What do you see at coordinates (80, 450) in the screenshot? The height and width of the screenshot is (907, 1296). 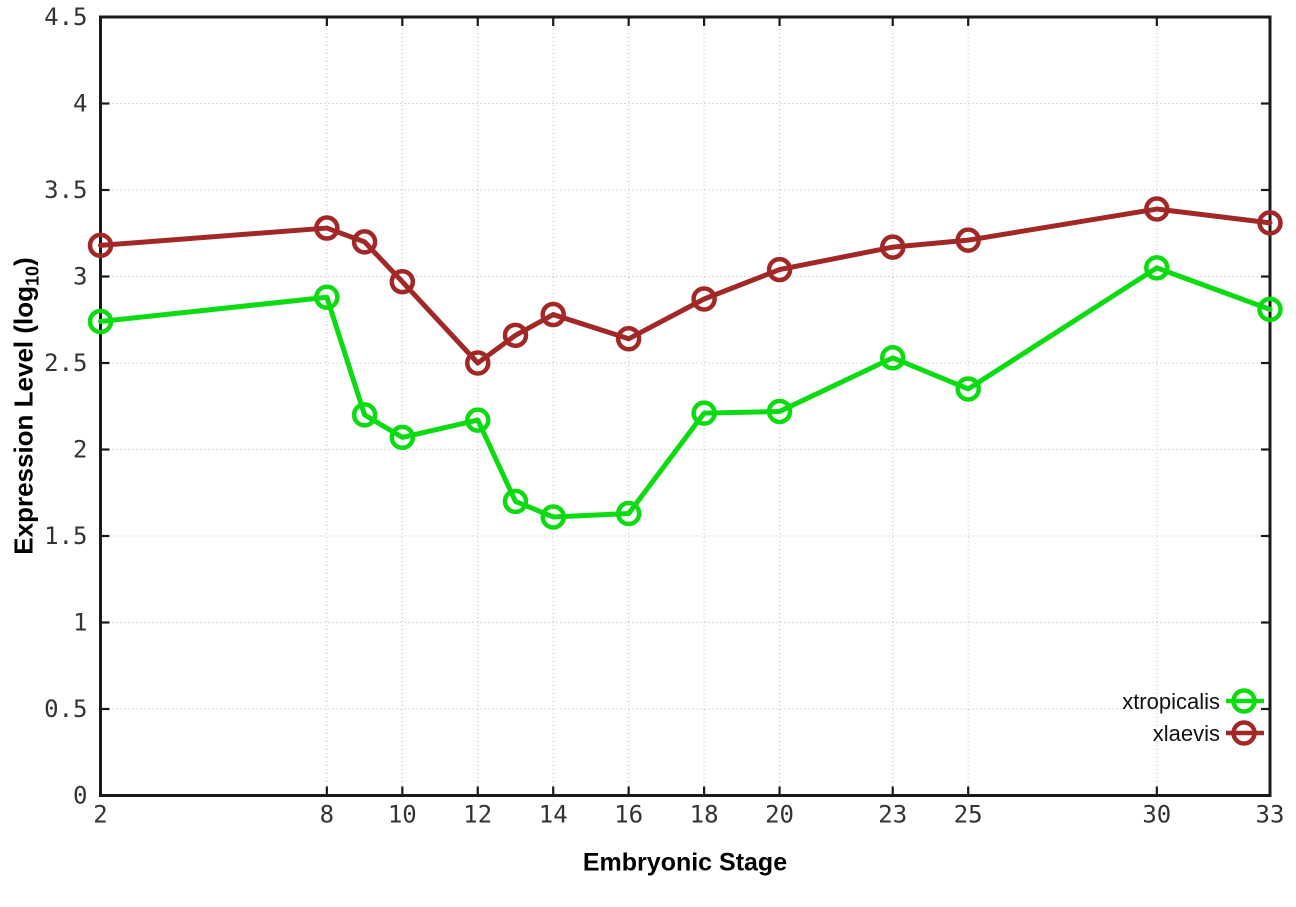 I see `y-tick-label: 2` at bounding box center [80, 450].